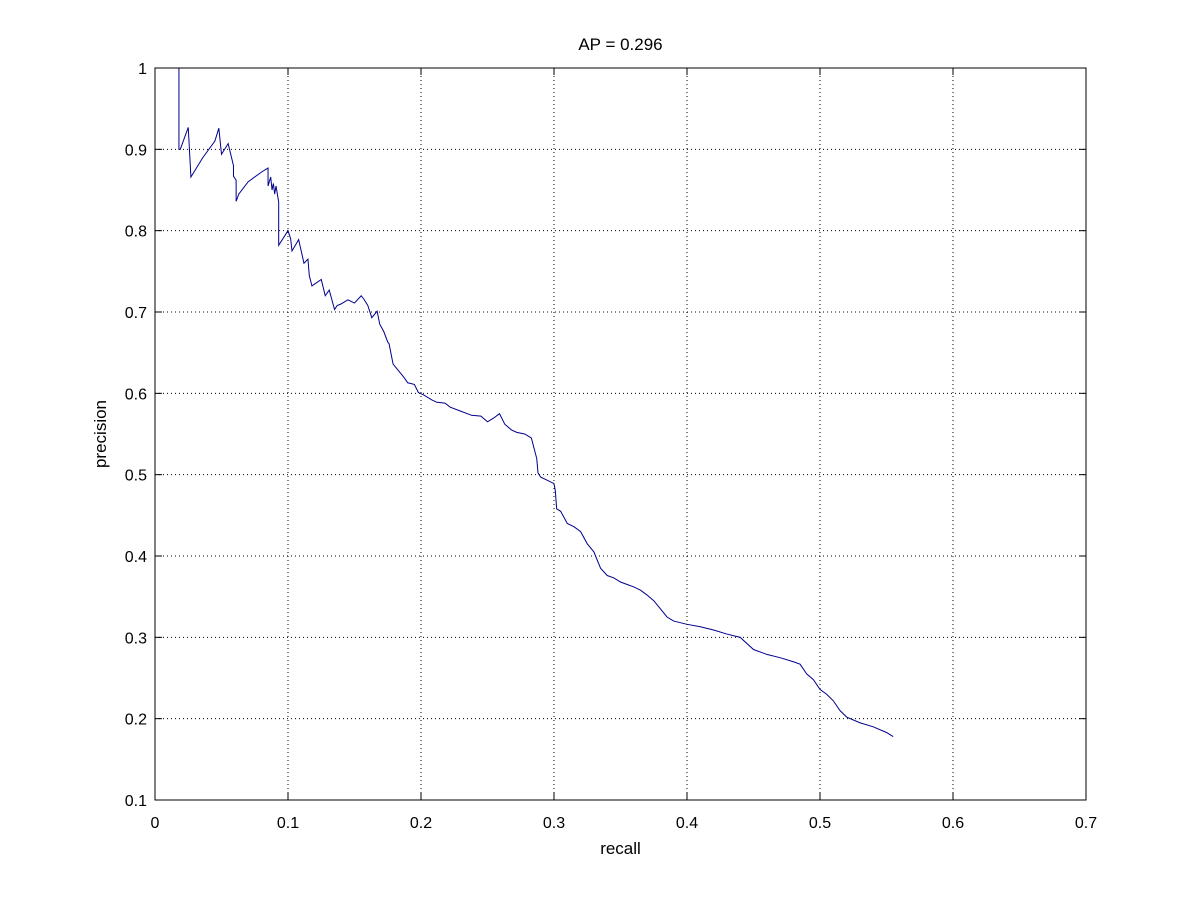 This screenshot has width=1200, height=900. I want to click on x-tick-labels: 0 0.1 0.2 0.3 0.4 0.5 0.6 0.7, so click(624, 823).